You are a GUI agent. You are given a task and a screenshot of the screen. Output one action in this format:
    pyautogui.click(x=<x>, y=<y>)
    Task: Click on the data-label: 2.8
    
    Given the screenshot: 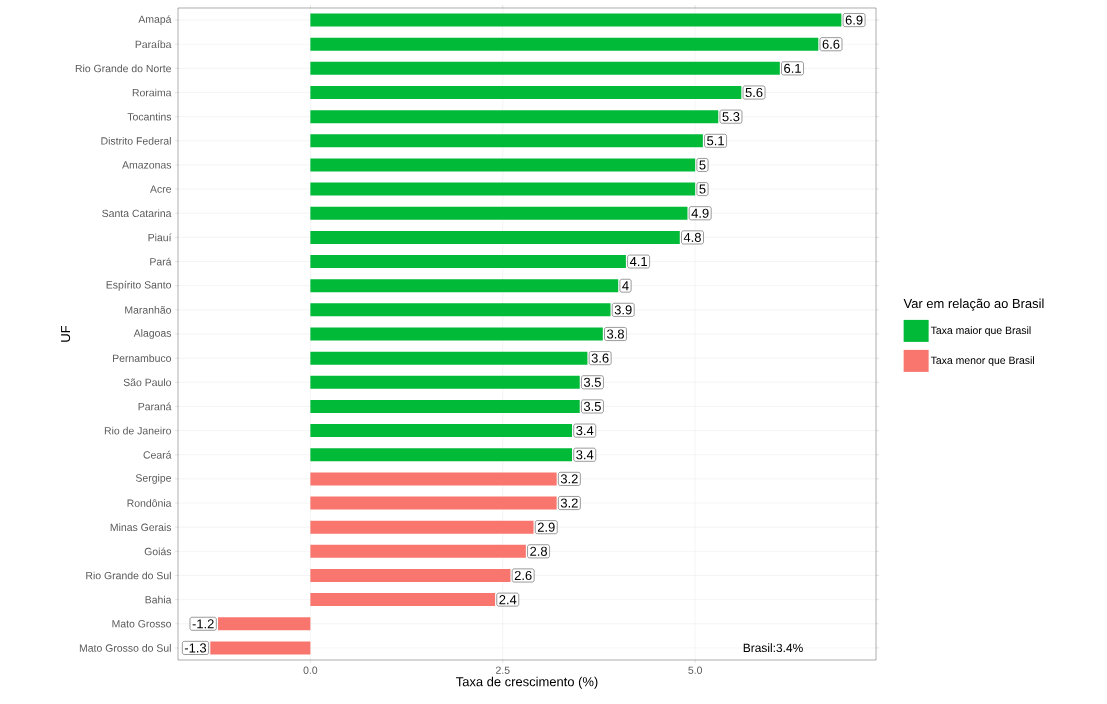 What is the action you would take?
    pyautogui.click(x=538, y=551)
    